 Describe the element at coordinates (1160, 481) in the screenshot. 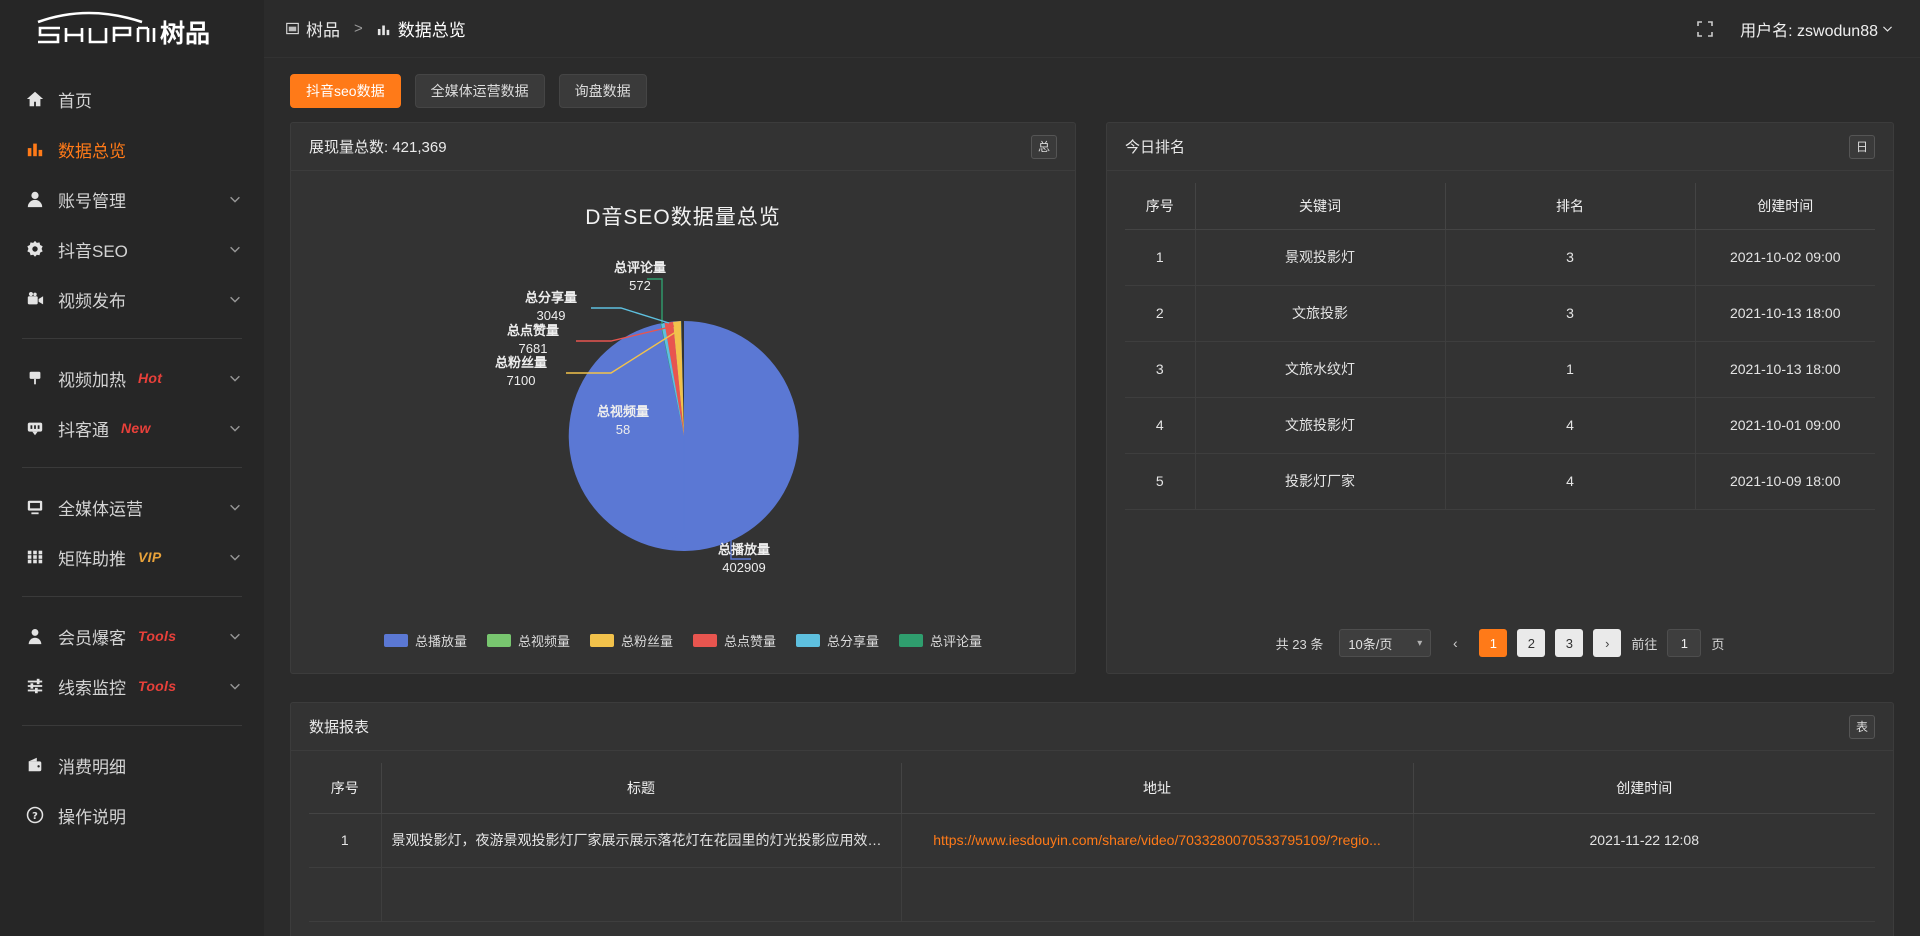

I see `cell-index: 5` at that location.